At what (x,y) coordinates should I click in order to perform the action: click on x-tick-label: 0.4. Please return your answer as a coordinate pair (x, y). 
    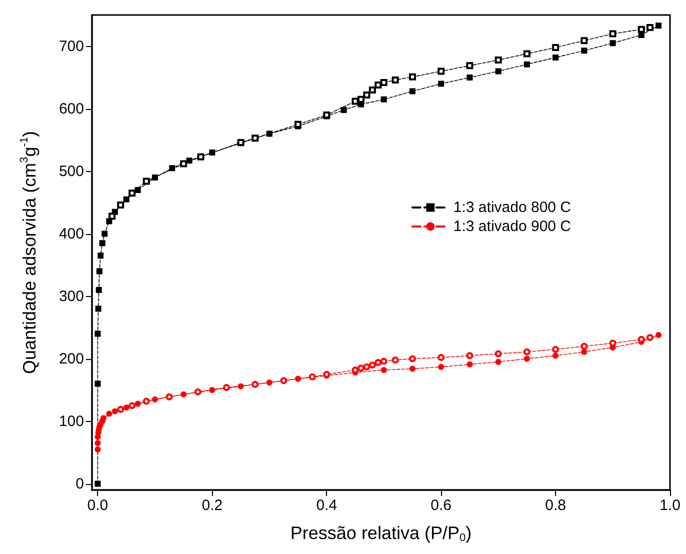
    Looking at the image, I should click on (327, 505).